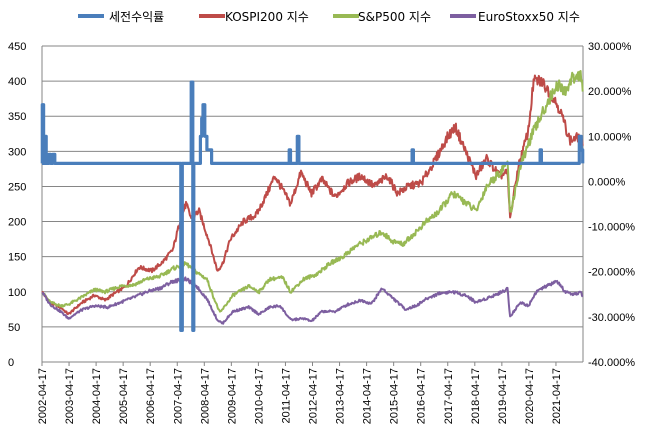 This screenshot has height=441, width=649. Describe the element at coordinates (610, 92) in the screenshot. I see `y-right-tick-label: 20.000%` at that location.